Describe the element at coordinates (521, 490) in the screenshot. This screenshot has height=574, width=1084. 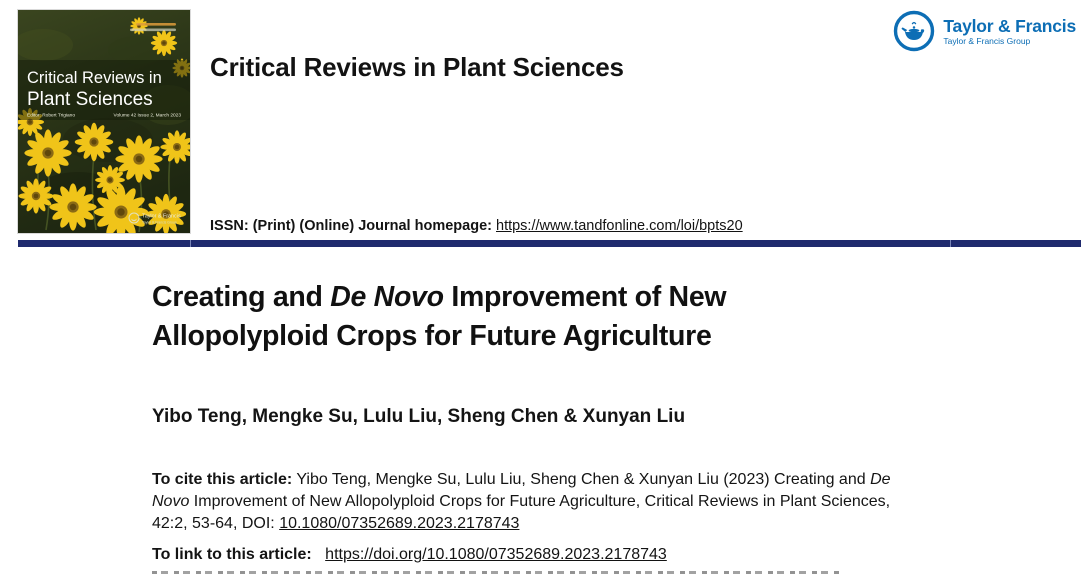
I see `cite-italic: De Novo` at that location.